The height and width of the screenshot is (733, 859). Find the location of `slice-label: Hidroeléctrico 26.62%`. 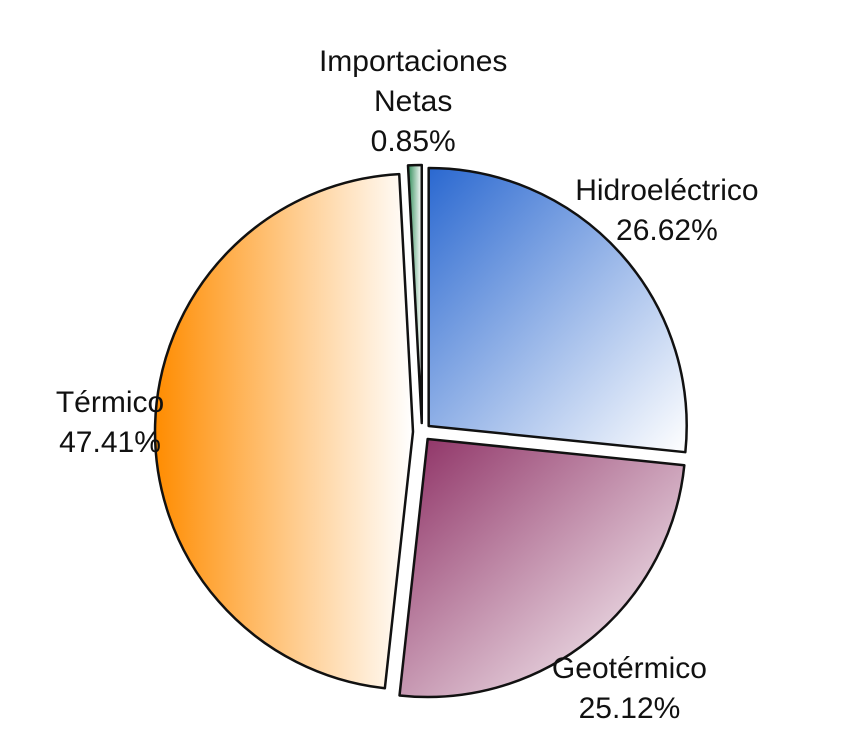

slice-label: Hidroeléctrico 26.62% is located at coordinates (666, 211).